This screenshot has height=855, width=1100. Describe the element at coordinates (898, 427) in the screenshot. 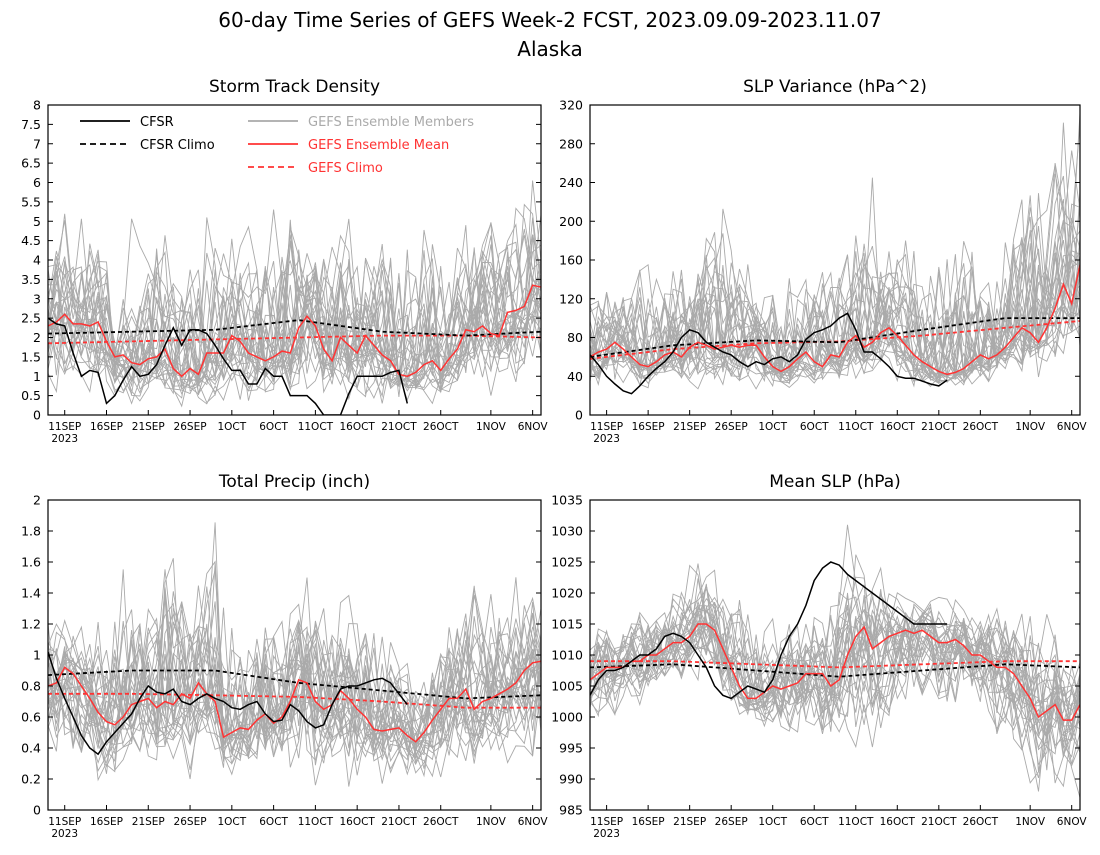

I see `x-tick-label: 16OCT` at that location.